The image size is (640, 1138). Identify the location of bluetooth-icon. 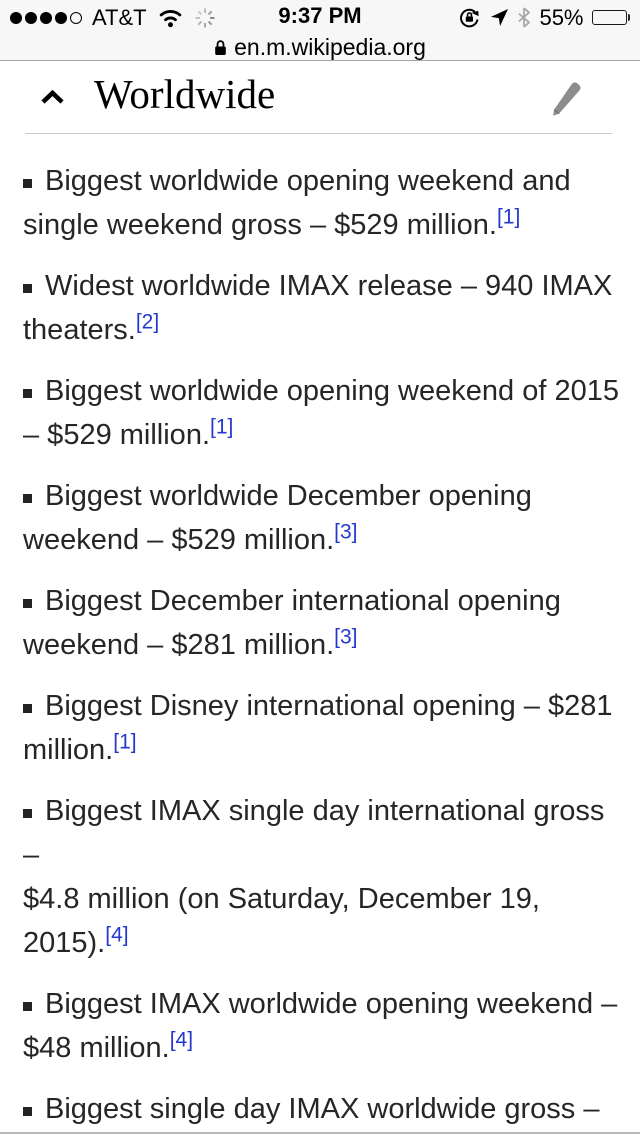
(524, 17).